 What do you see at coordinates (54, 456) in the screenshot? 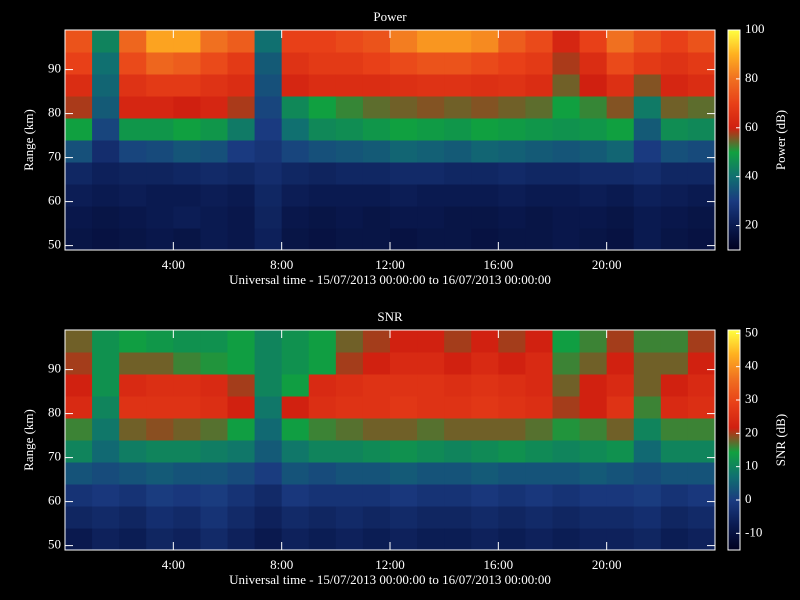
I see `y-tick-label: 70` at bounding box center [54, 456].